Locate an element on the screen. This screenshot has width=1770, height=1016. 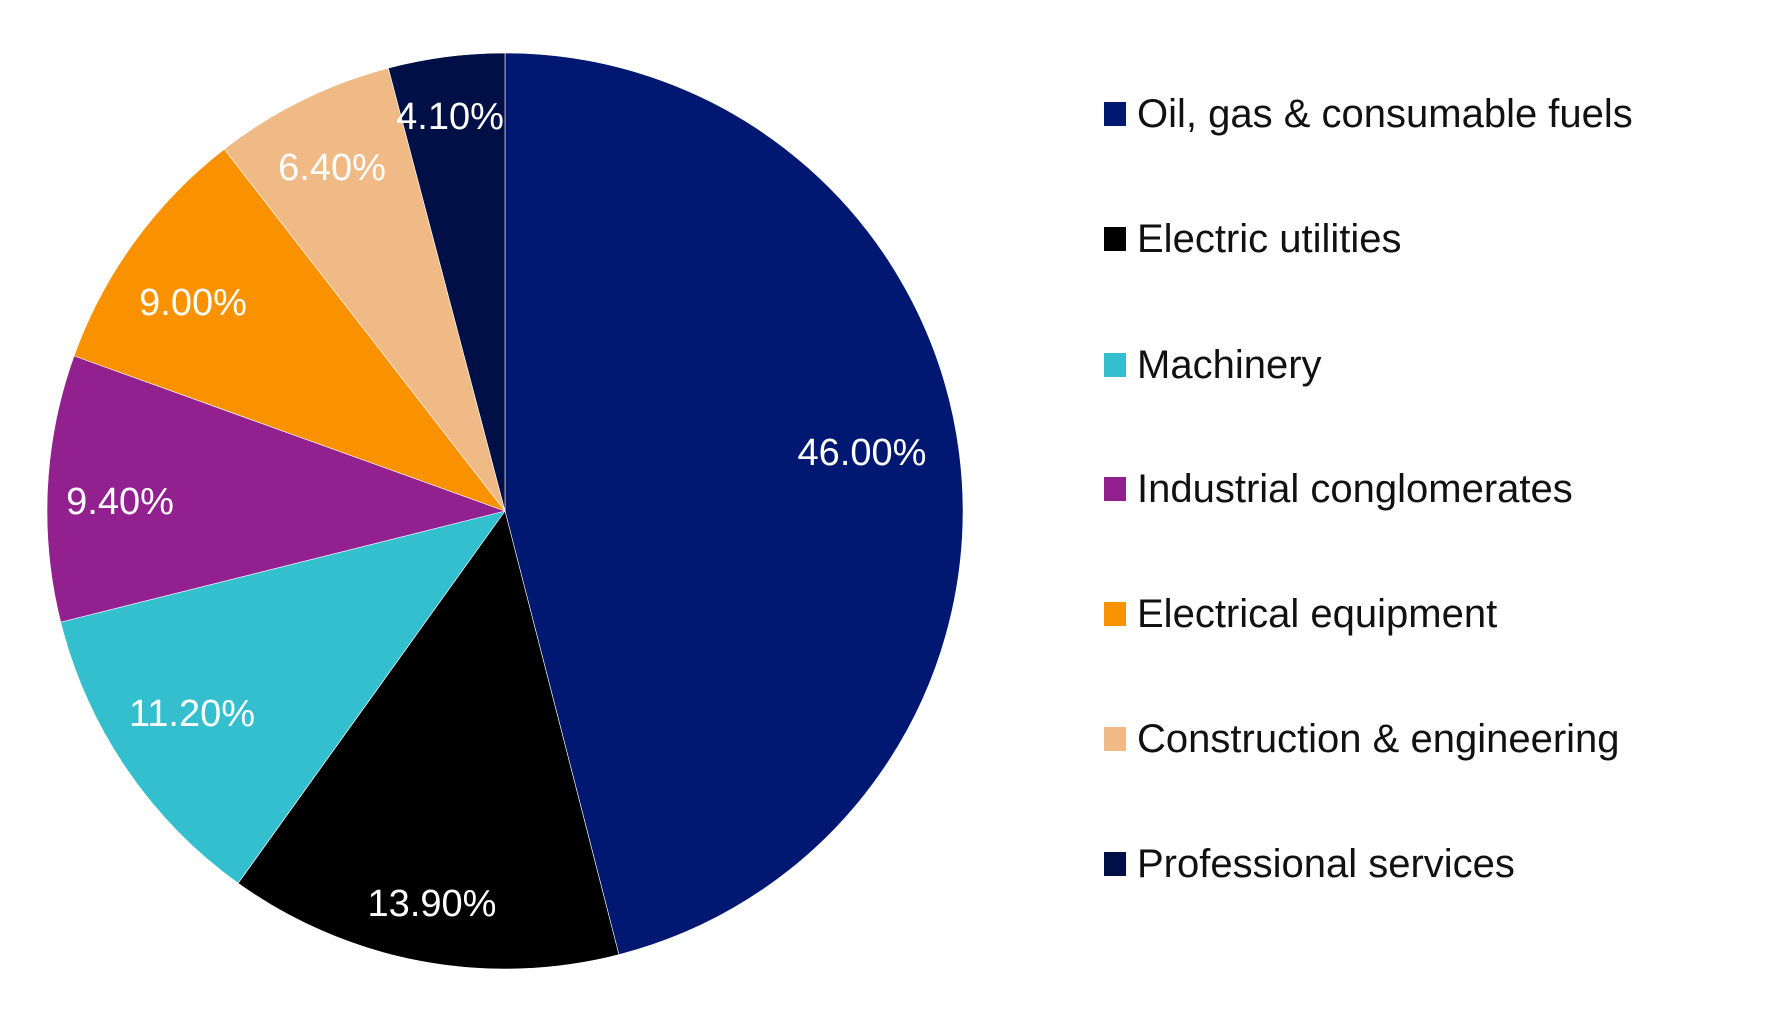
legend-item-electrical-equipment: Electrical equipment is located at coordinates (1300, 614).